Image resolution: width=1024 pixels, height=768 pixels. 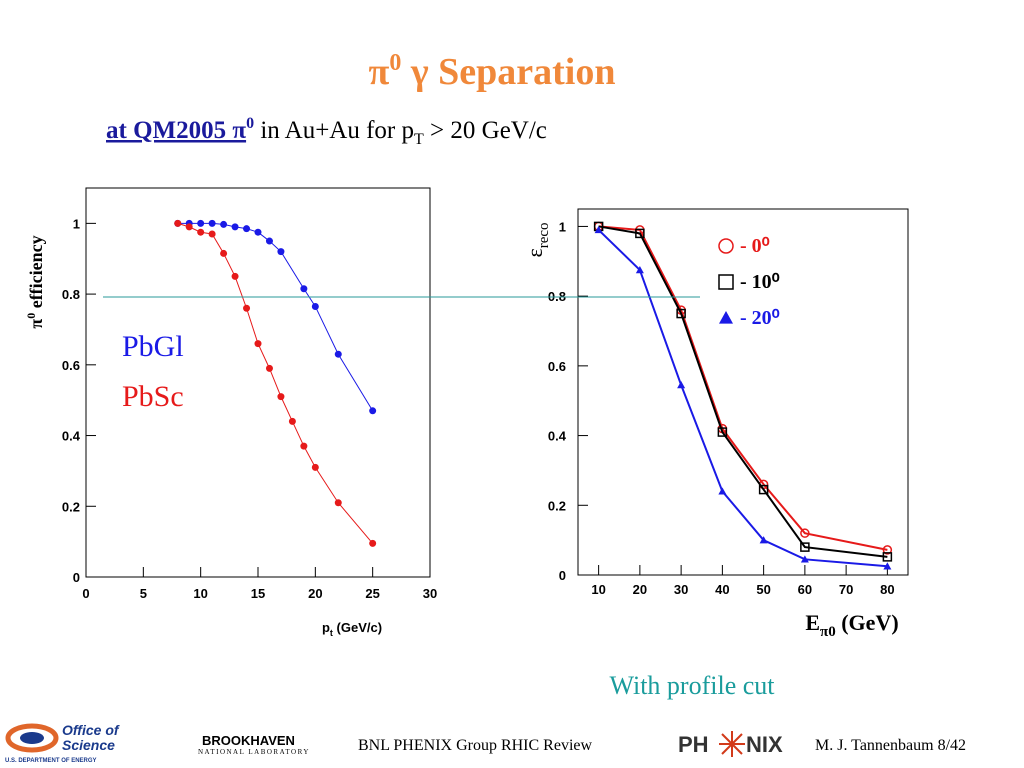 I want to click on x-axis-label: Eπ0 (GeV), so click(x=851, y=625).